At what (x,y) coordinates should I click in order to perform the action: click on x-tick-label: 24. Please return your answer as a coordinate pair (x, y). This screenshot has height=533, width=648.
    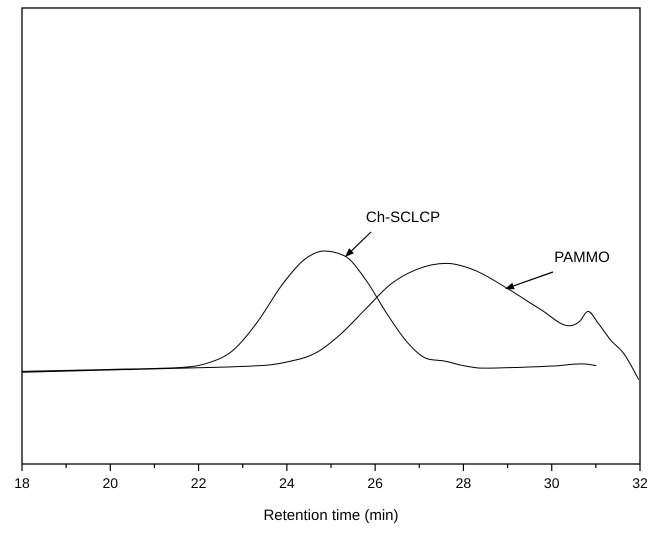
    Looking at the image, I should click on (287, 483).